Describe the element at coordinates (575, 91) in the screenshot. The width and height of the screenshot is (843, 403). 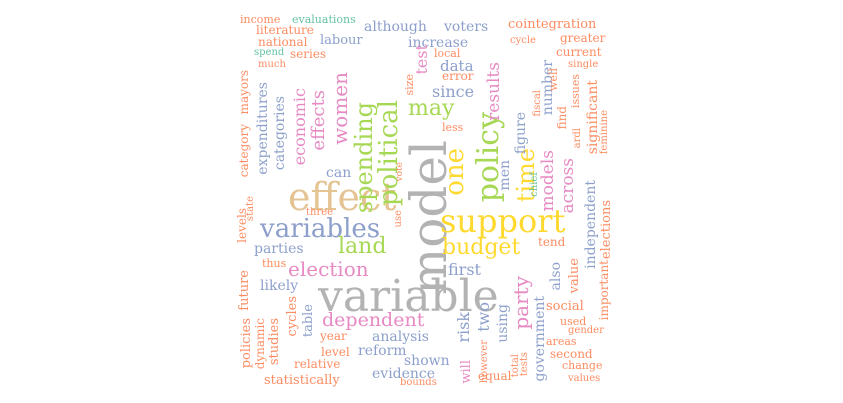
I see `word-issues: issues` at that location.